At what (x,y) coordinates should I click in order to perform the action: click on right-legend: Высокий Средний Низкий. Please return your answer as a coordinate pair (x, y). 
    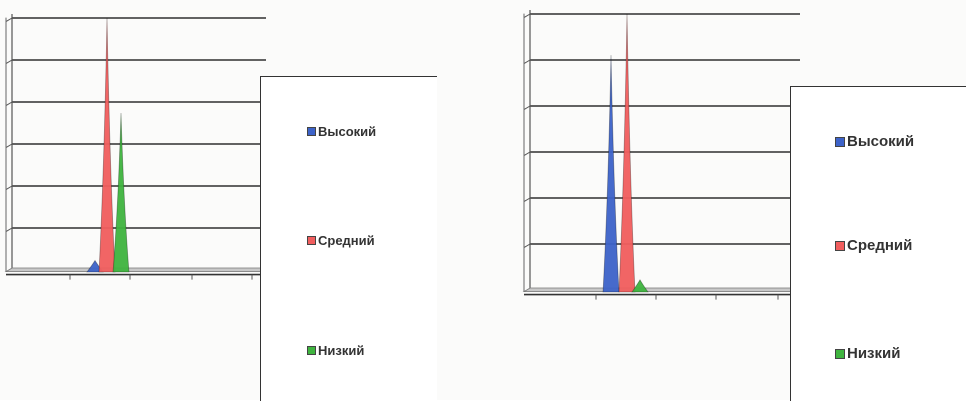
    Looking at the image, I should click on (878, 243).